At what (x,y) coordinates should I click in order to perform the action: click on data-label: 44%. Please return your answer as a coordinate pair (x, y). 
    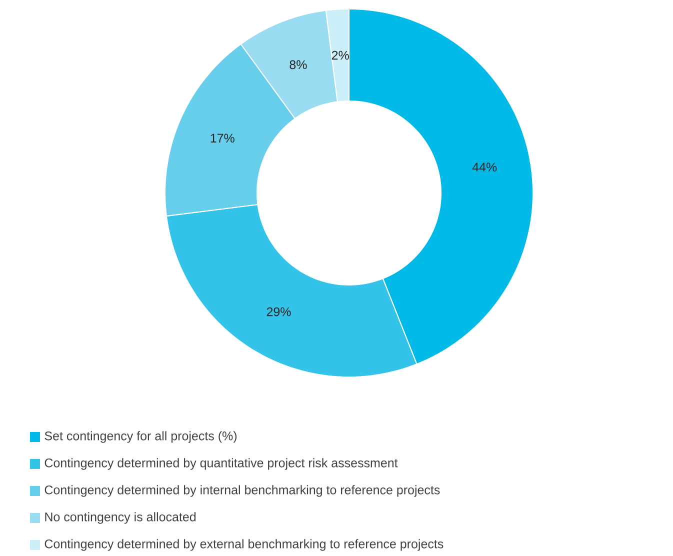
    Looking at the image, I should click on (484, 167).